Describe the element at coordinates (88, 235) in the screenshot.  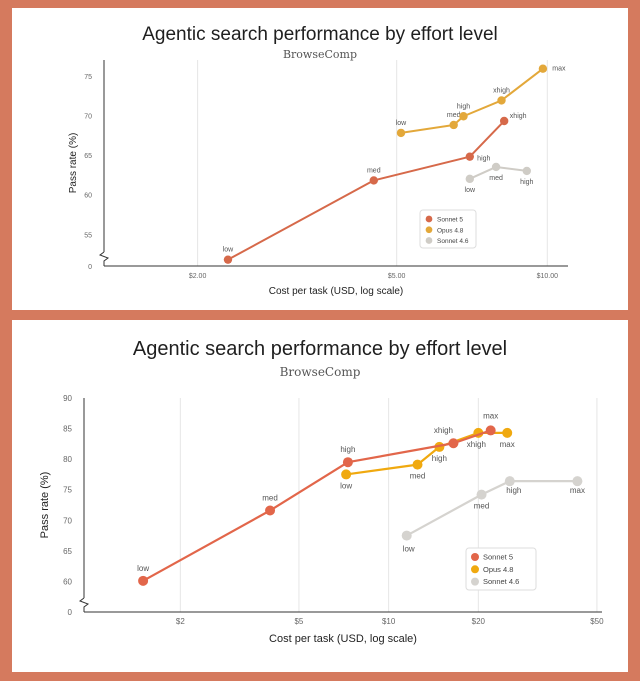
I see `y-tick-label: 55` at that location.